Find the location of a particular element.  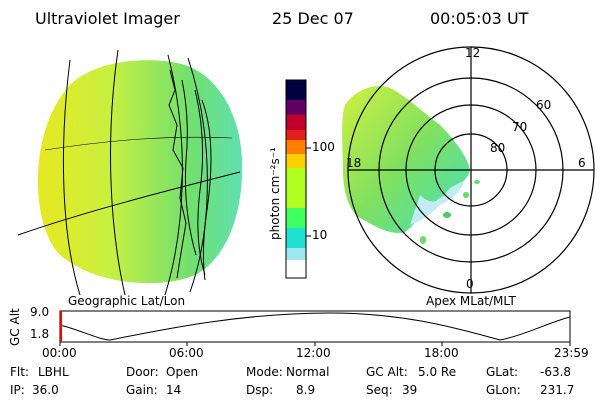

status-gcalt-value: 5.0 Re is located at coordinates (437, 372).